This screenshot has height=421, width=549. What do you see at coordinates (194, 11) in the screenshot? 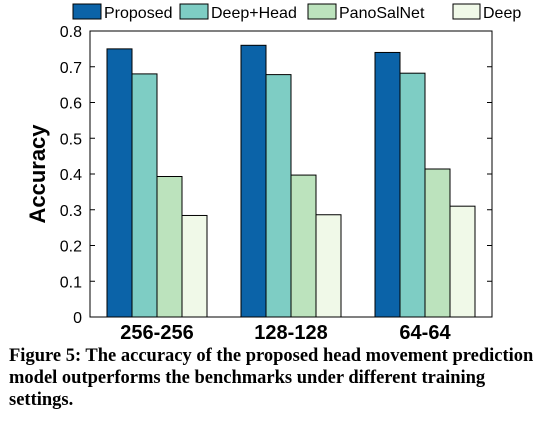
I see `legend-swatch-deep-head` at bounding box center [194, 11].